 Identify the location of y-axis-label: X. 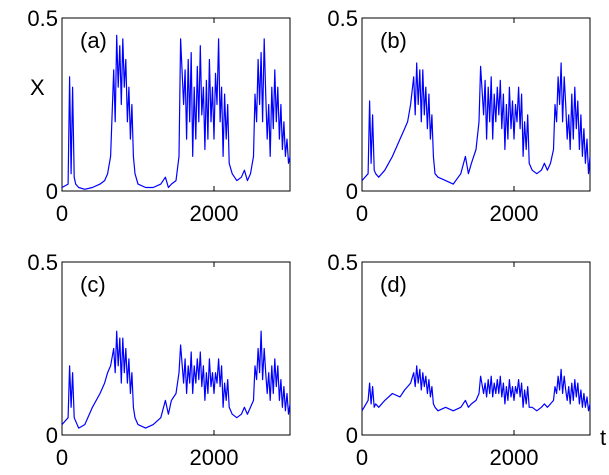
(37, 87).